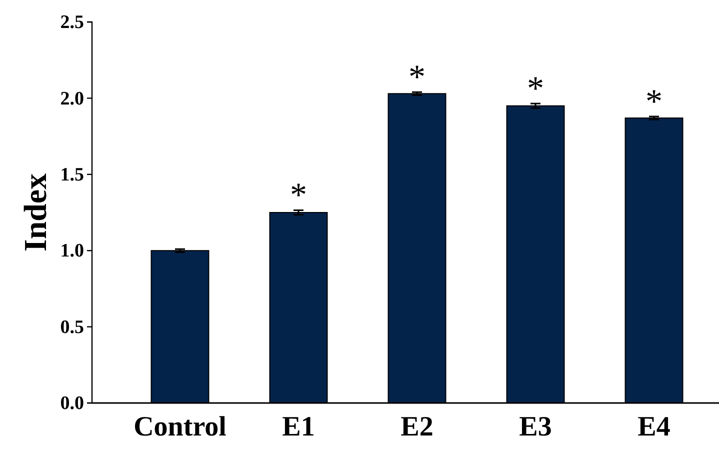  Describe the element at coordinates (298, 426) in the screenshot. I see `x-tick-label: E1` at that location.